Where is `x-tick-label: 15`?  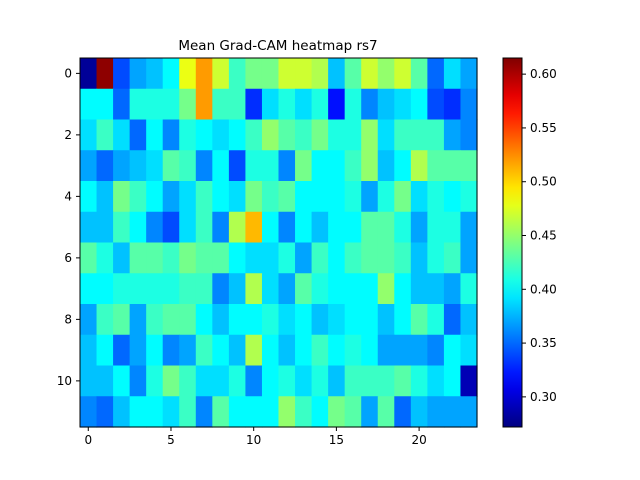
x-tick-label: 15 is located at coordinates (336, 440).